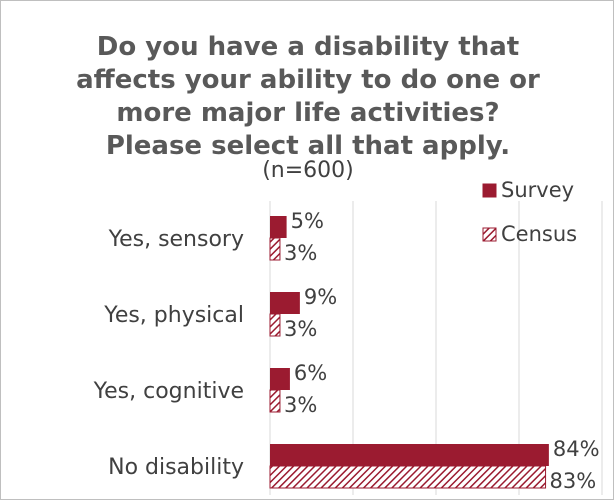  What do you see at coordinates (489, 190) in the screenshot?
I see `legend-swatch-survey` at bounding box center [489, 190].